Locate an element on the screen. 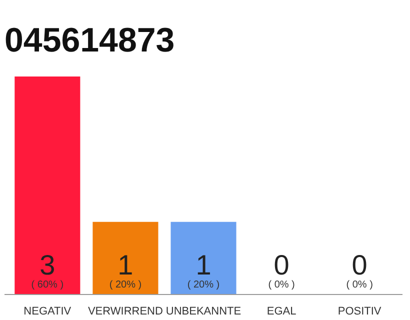 The height and width of the screenshot is (320, 410). x-tick-label: NEGATIV is located at coordinates (48, 312).